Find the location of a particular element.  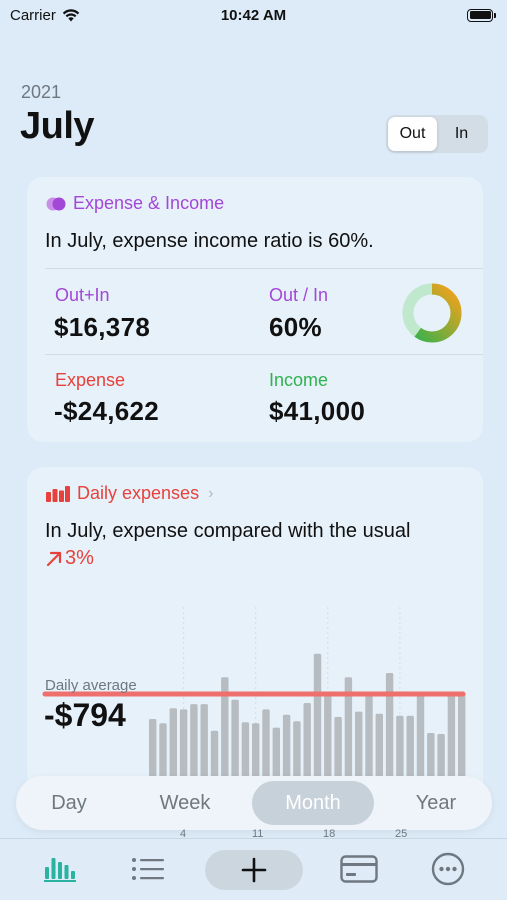

tick-label: 11 is located at coordinates (258, 834).